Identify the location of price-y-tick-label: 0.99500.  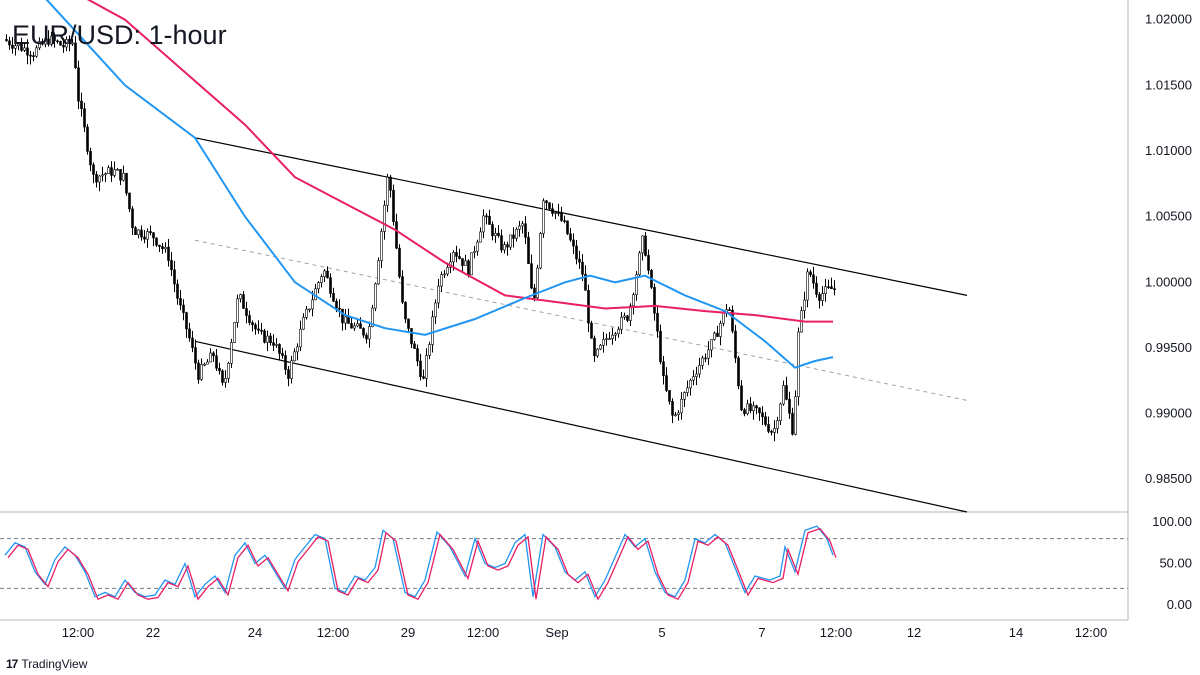
(1168, 347).